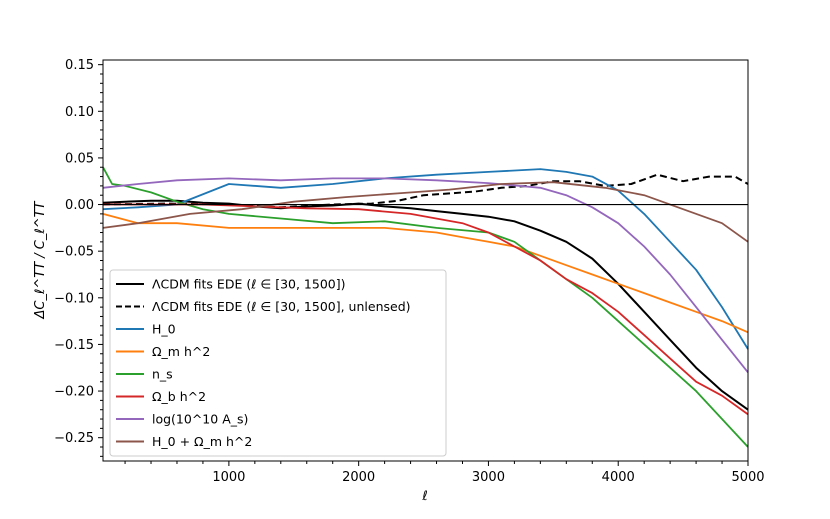 This screenshot has height=519, width=830. Describe the element at coordinates (249, 284) in the screenshot. I see `legend-label: ΛCDM fits EDE (ℓ ∈ [30, 1500])` at that location.